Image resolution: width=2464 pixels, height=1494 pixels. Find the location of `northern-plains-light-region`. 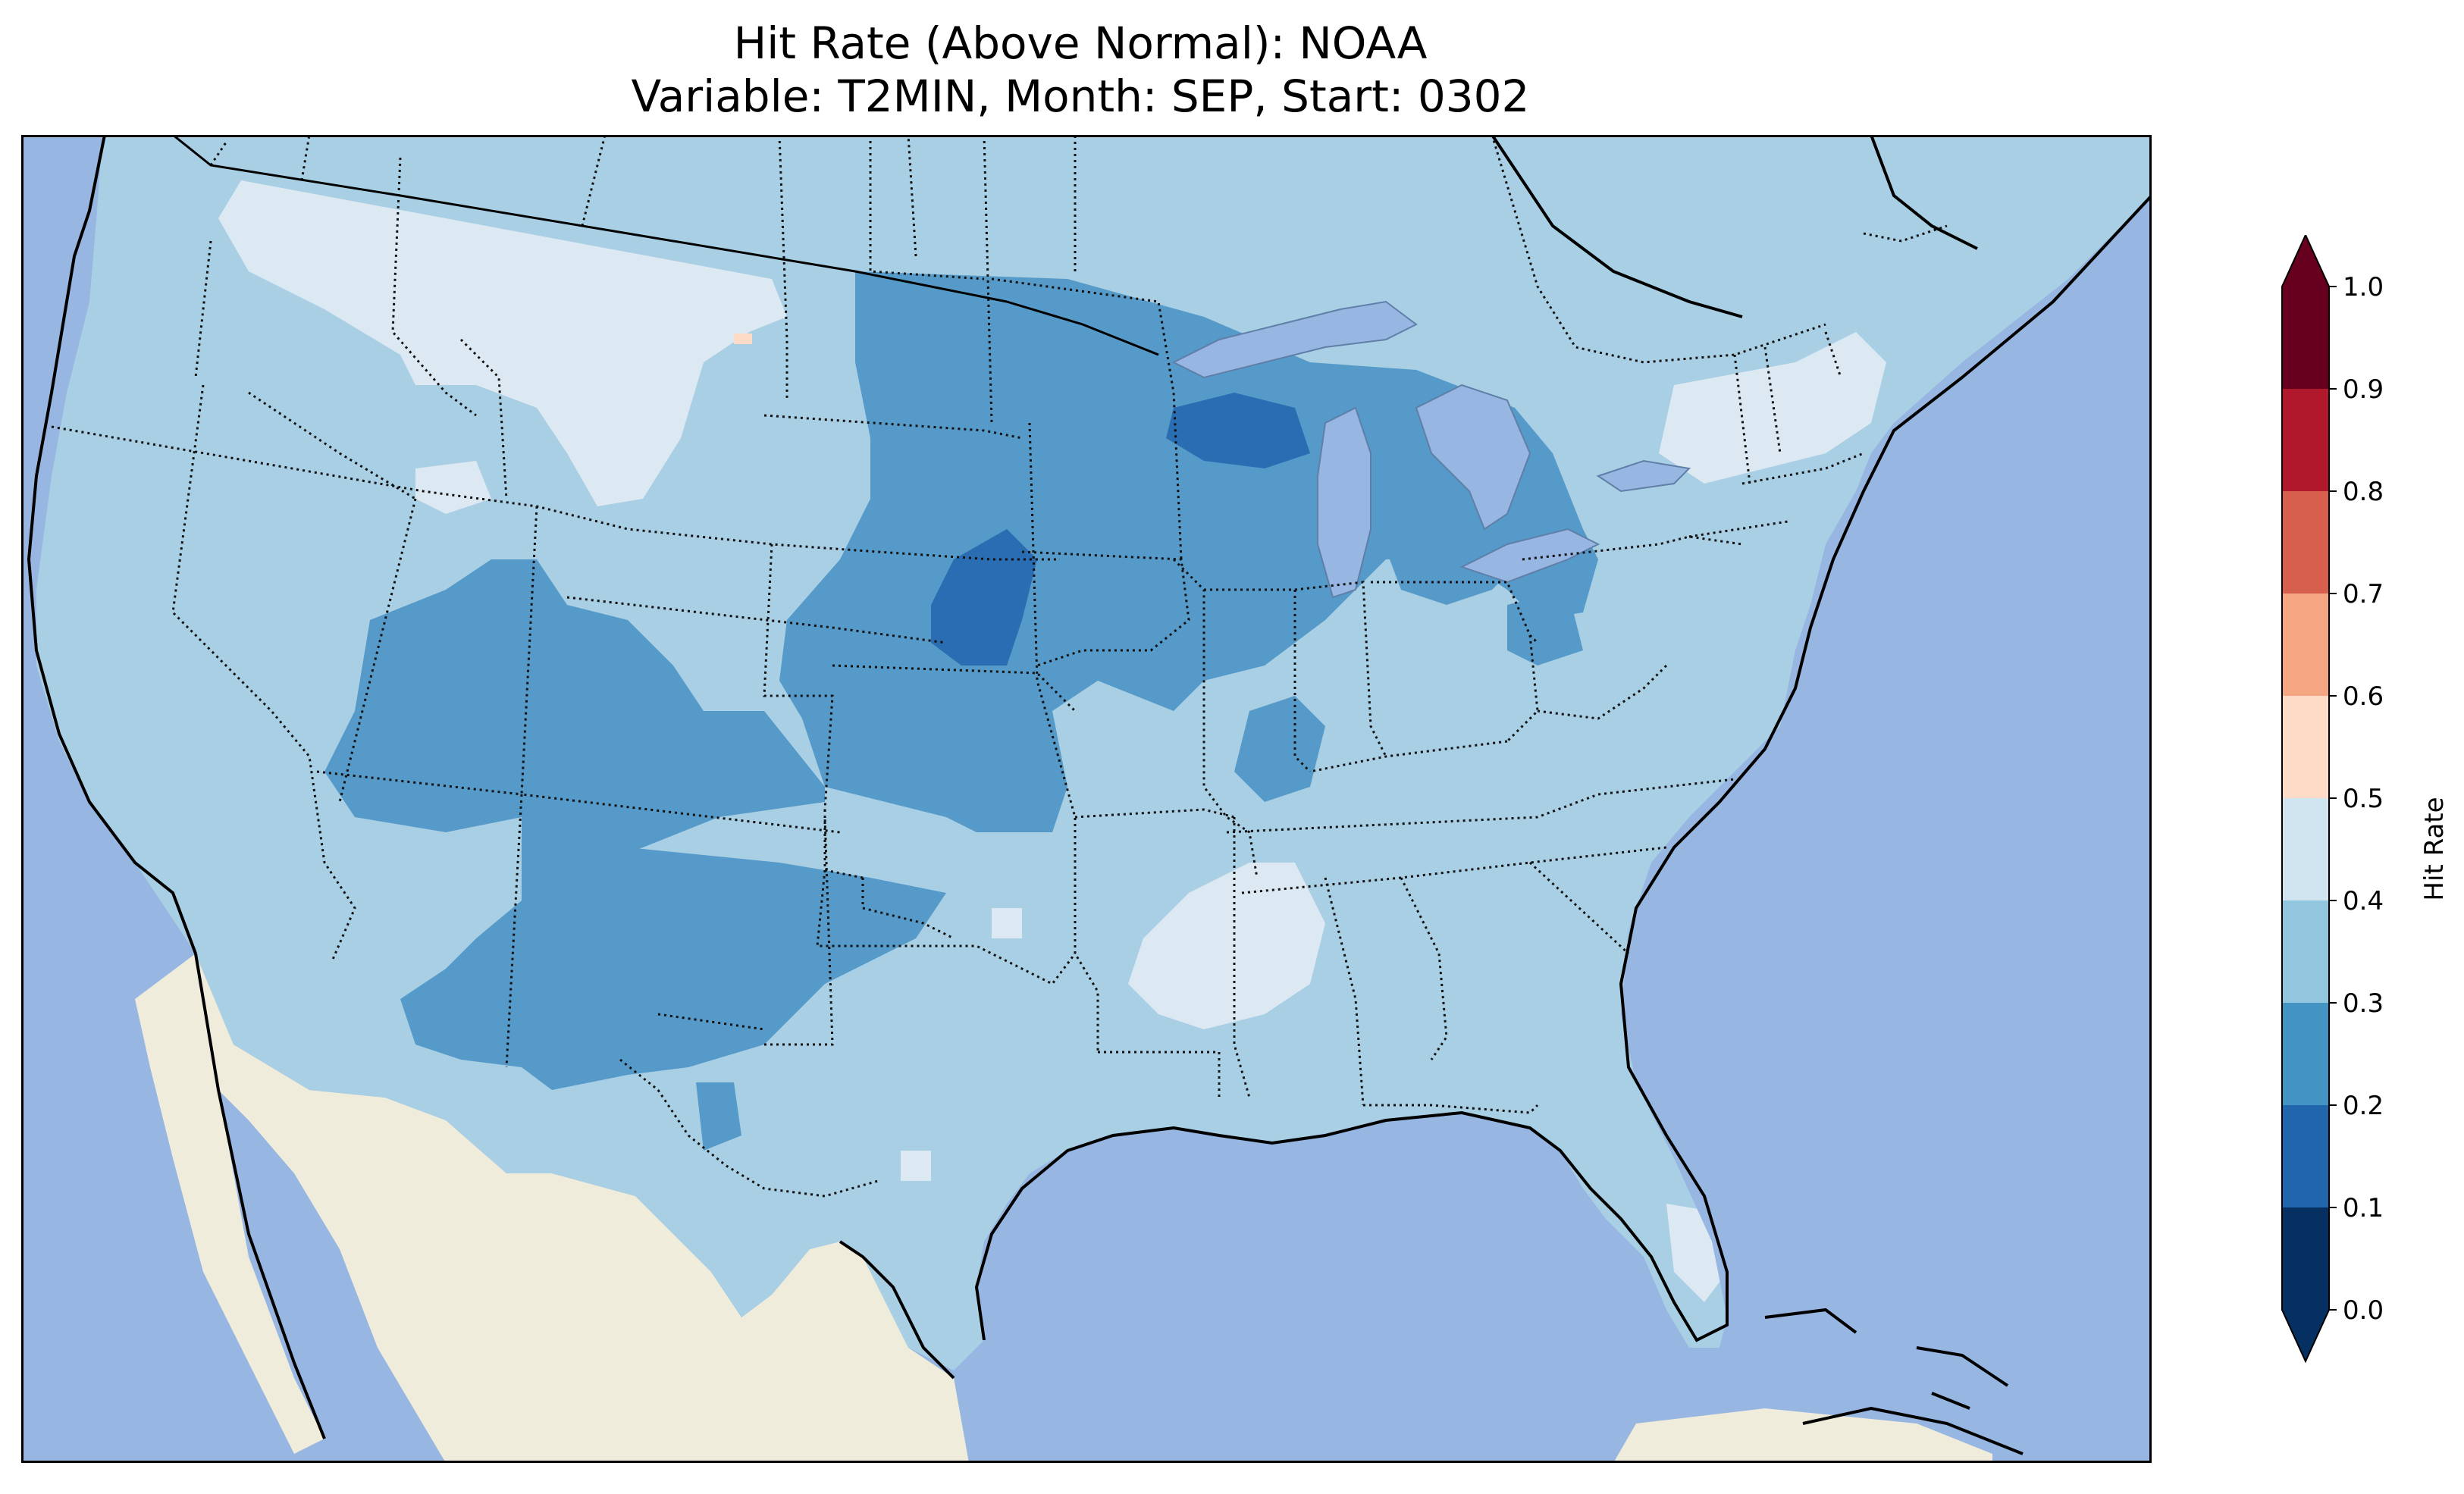

northern-plains-light-region is located at coordinates (503, 343).